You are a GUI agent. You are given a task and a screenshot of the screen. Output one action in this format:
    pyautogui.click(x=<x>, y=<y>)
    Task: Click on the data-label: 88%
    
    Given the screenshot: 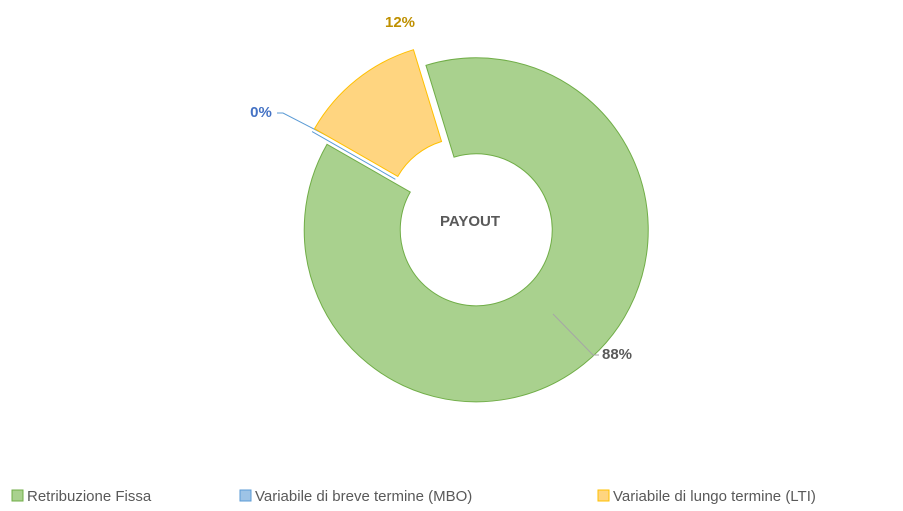 What is the action you would take?
    pyautogui.click(x=617, y=354)
    